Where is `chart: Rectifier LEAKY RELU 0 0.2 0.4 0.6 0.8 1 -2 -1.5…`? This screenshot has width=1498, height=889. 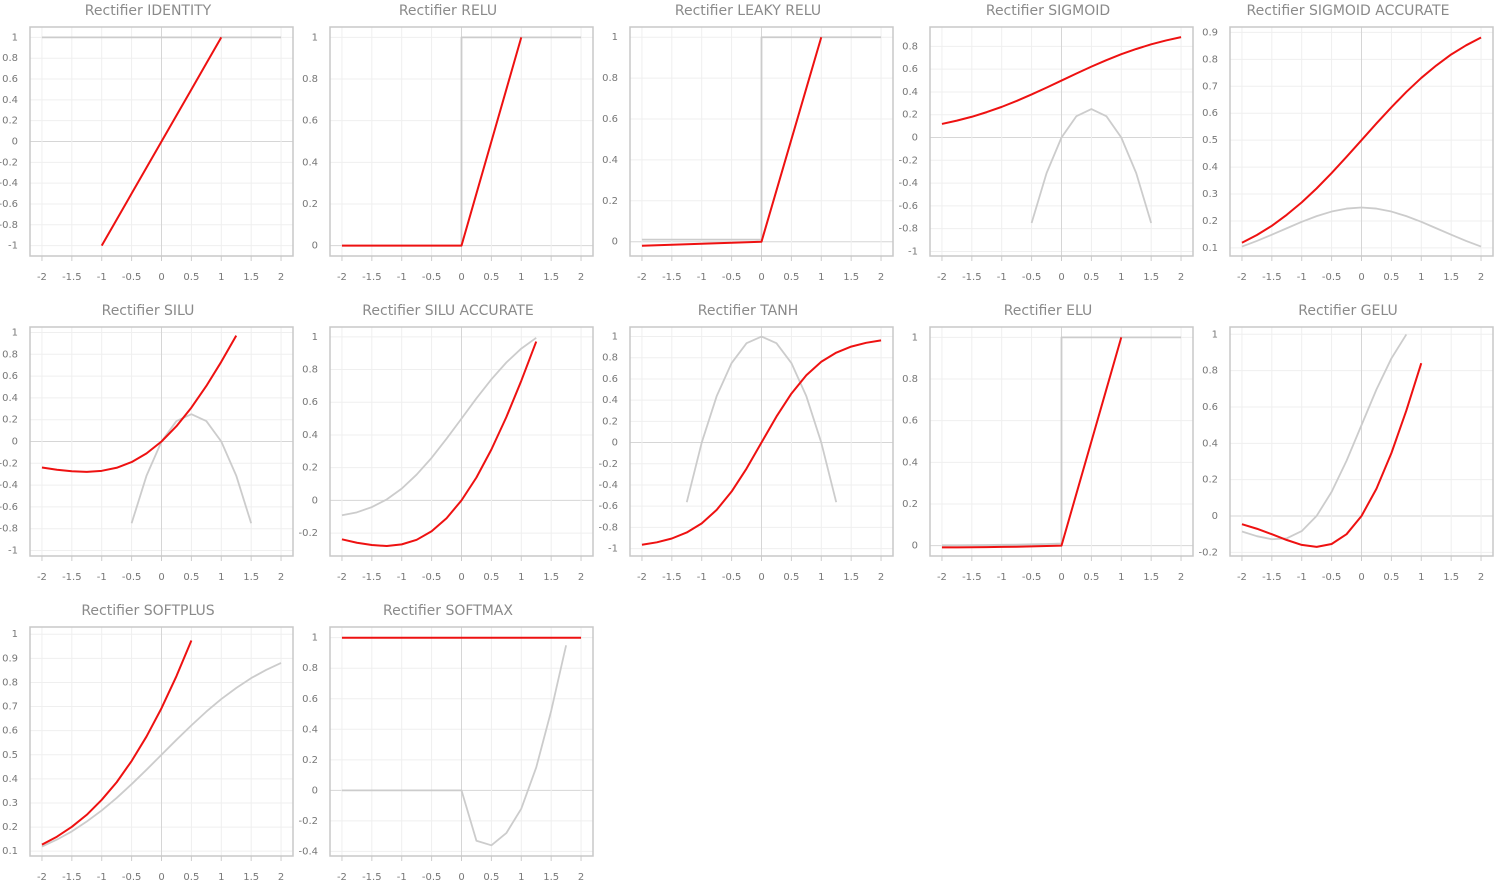 chart: Rectifier LEAKY RELU 0 0.2 0.4 0.6 0.8 1 -2 -1.5… is located at coordinates (748, 143).